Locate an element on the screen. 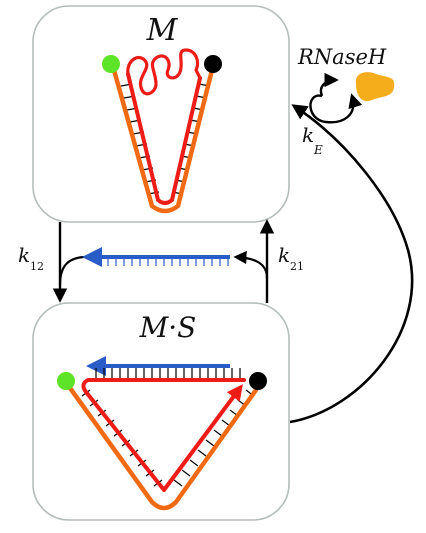  green-end-marker is located at coordinates (111, 64).